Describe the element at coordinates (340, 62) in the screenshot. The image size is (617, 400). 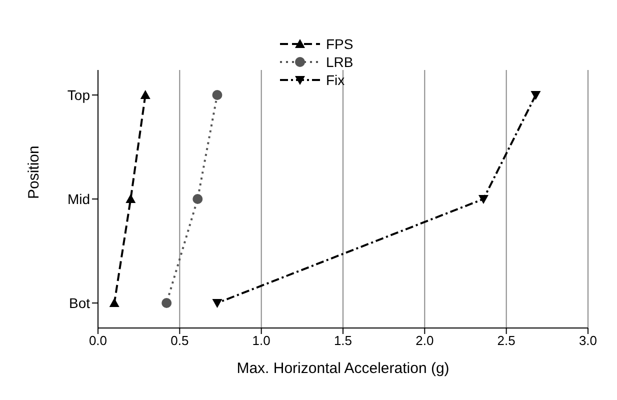
I see `legend-label: LRB` at that location.